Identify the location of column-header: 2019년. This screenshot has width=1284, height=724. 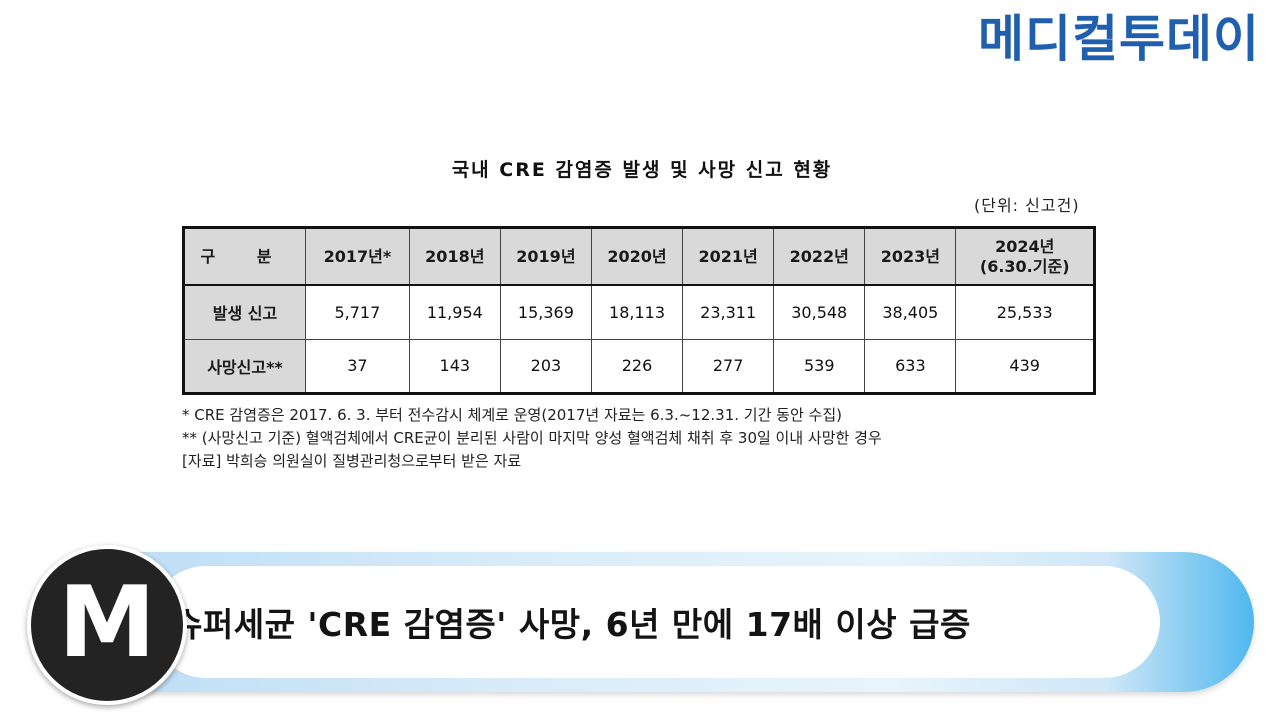
(545, 256).